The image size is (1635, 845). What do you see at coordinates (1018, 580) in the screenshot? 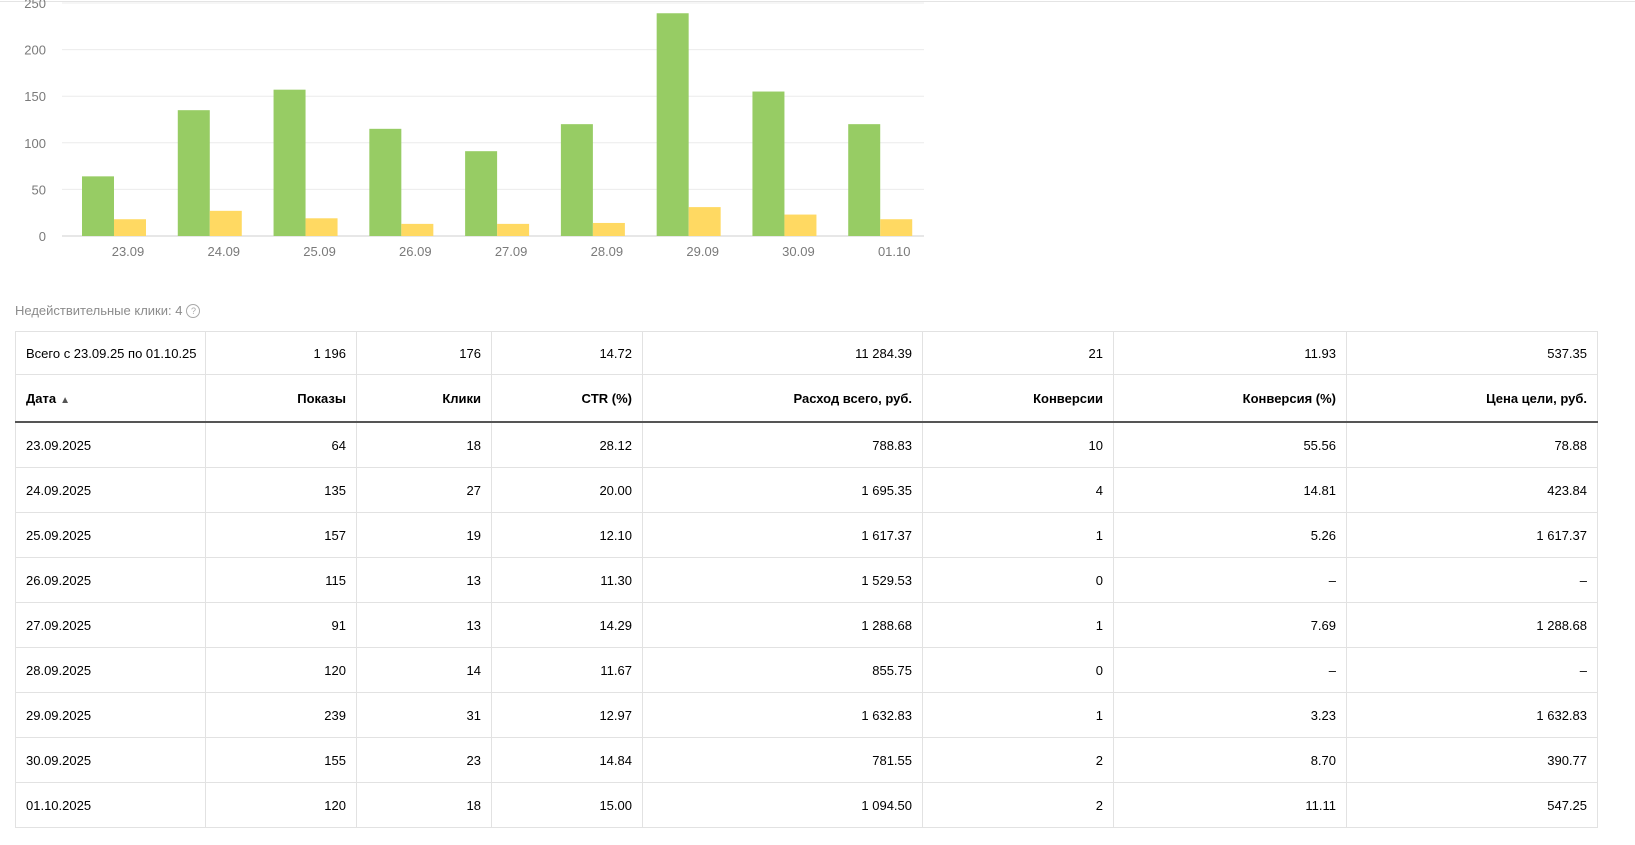
I see `table-cell: 0` at bounding box center [1018, 580].